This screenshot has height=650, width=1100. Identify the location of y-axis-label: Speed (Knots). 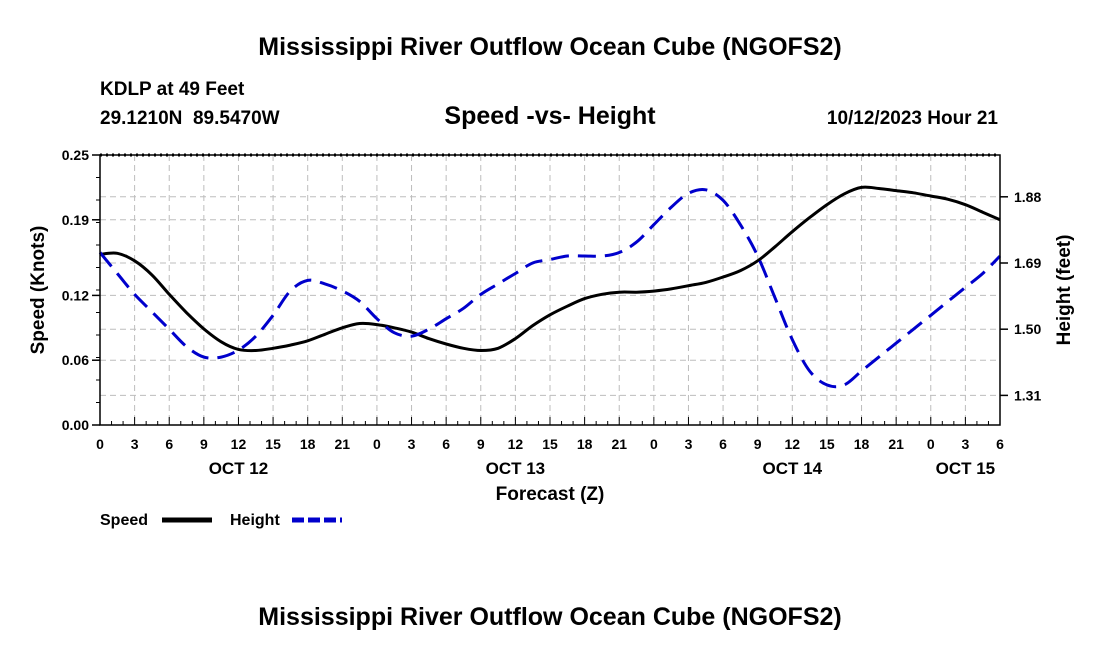
(38, 290).